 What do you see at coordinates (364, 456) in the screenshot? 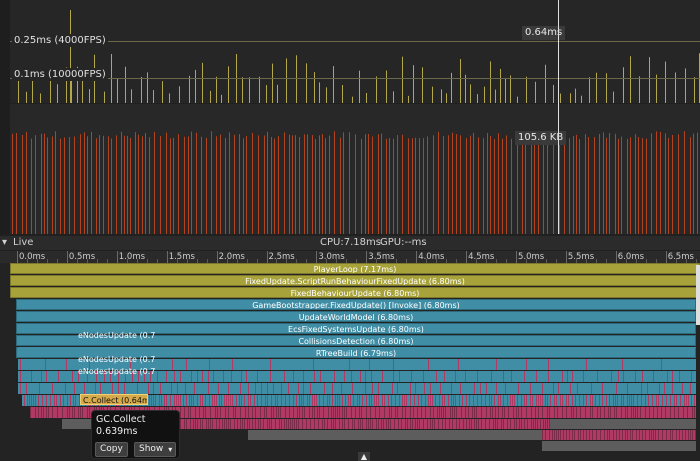
I see `expand-up-icon: ▲` at bounding box center [364, 456].